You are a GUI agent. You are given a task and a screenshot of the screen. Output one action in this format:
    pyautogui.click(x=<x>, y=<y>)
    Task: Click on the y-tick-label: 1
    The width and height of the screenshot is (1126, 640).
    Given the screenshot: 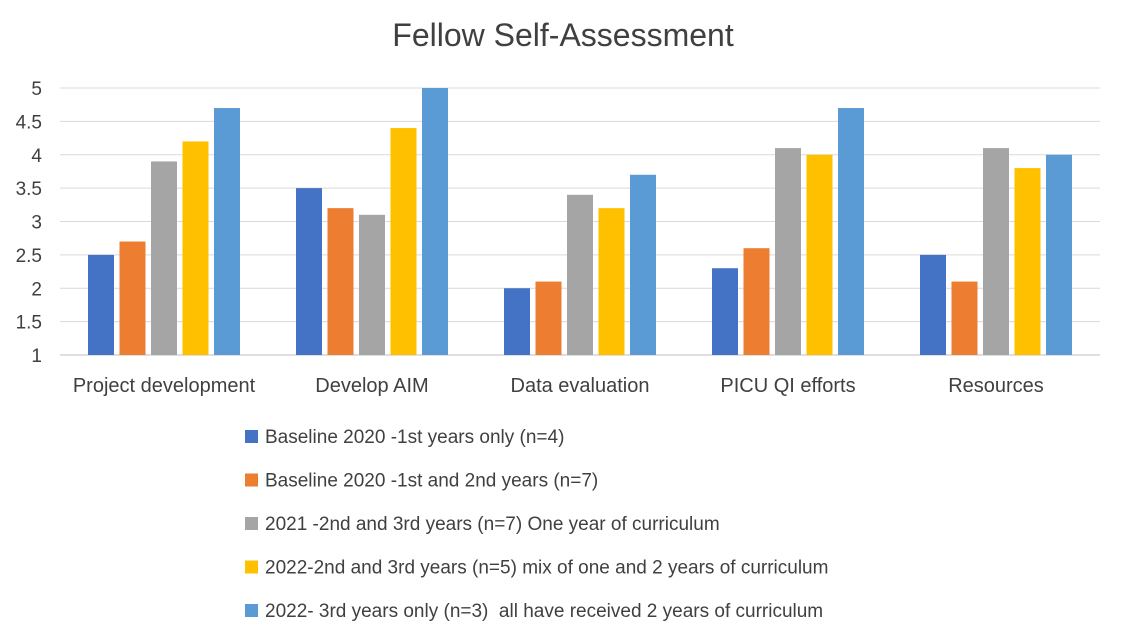 What is the action you would take?
    pyautogui.click(x=36, y=356)
    